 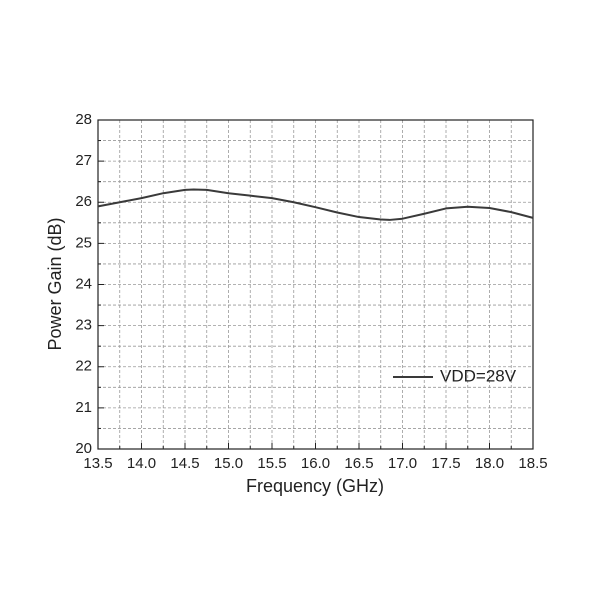 What do you see at coordinates (83, 325) in the screenshot?
I see `y-tick-label: 23` at bounding box center [83, 325].